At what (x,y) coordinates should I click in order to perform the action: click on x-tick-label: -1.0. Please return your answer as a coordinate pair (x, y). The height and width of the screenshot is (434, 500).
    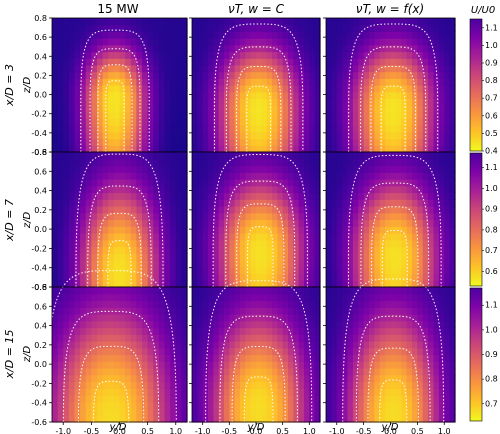
    Looking at the image, I should click on (337, 430).